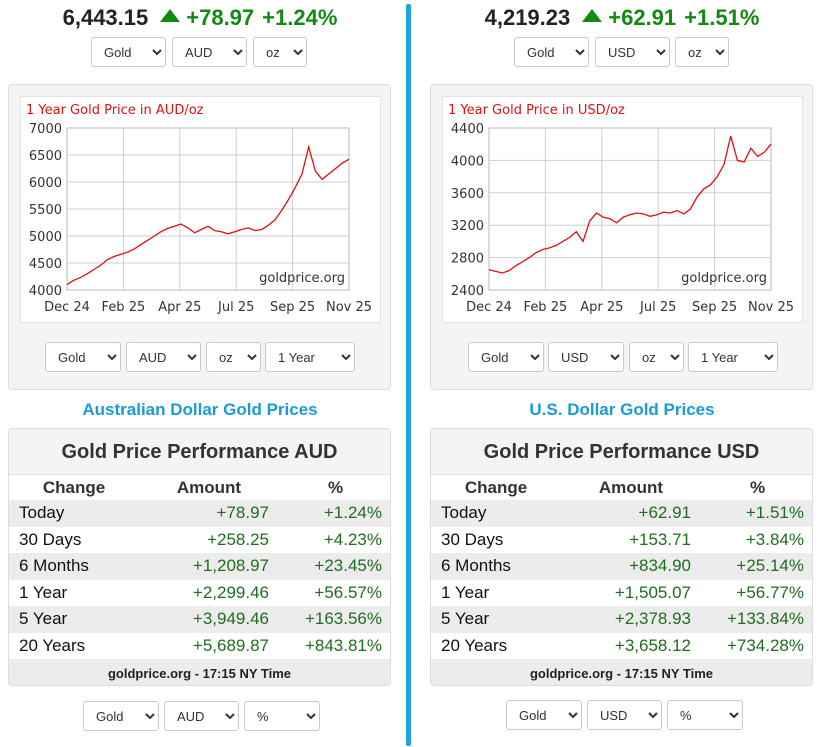 The height and width of the screenshot is (747, 822). What do you see at coordinates (536, 110) in the screenshot?
I see `chart-title: 1 Year Gold Price in USD/oz` at bounding box center [536, 110].